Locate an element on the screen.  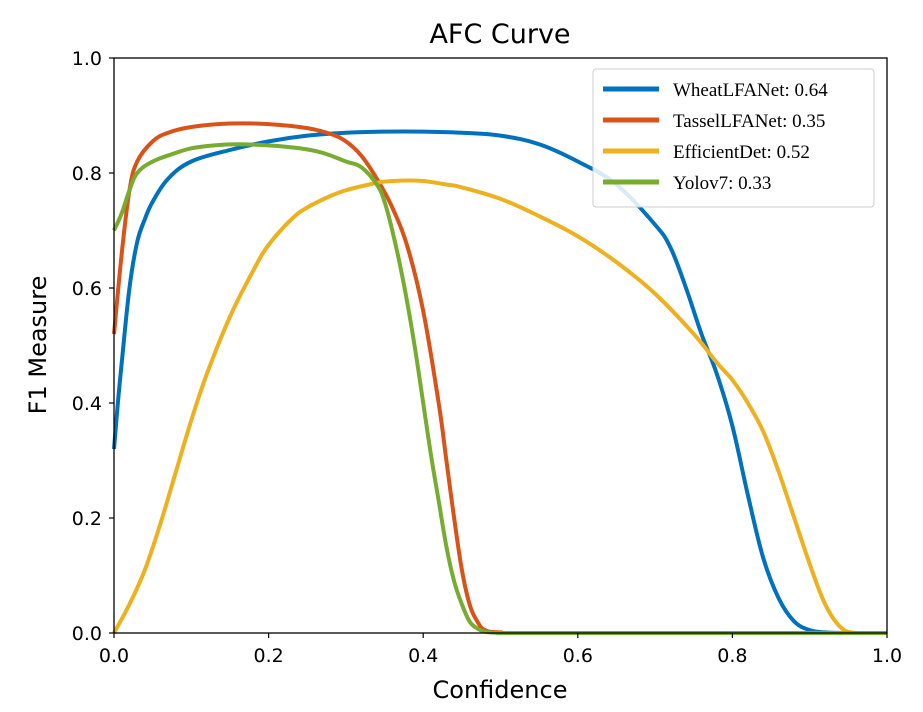
legend-label-0: WheatLFANet: 0.64 is located at coordinates (750, 90).